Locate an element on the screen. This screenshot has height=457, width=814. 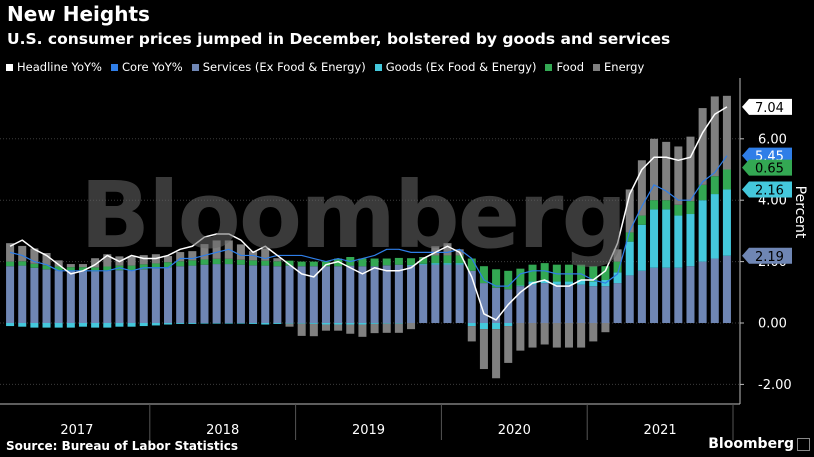
end-label-text: 2.19 is located at coordinates (769, 257).